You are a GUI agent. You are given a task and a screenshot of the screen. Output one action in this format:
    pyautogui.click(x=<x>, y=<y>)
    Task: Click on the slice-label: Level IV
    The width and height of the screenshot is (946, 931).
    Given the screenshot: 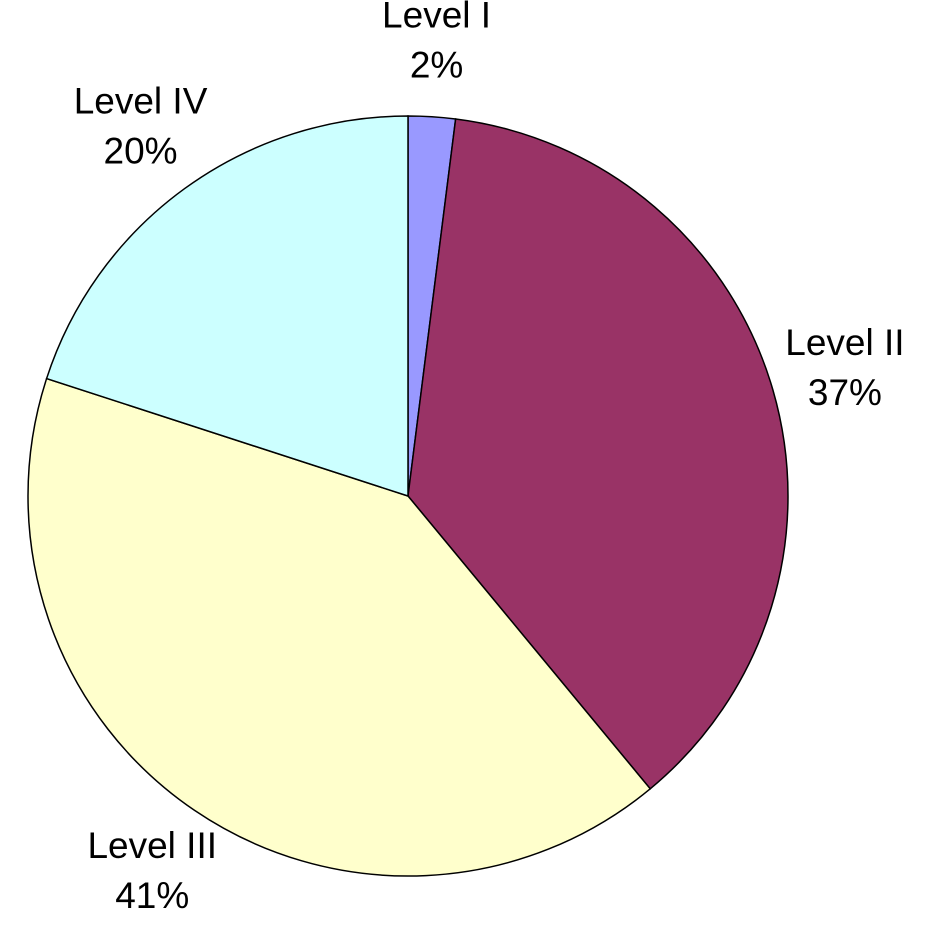 What is the action you would take?
    pyautogui.click(x=141, y=101)
    